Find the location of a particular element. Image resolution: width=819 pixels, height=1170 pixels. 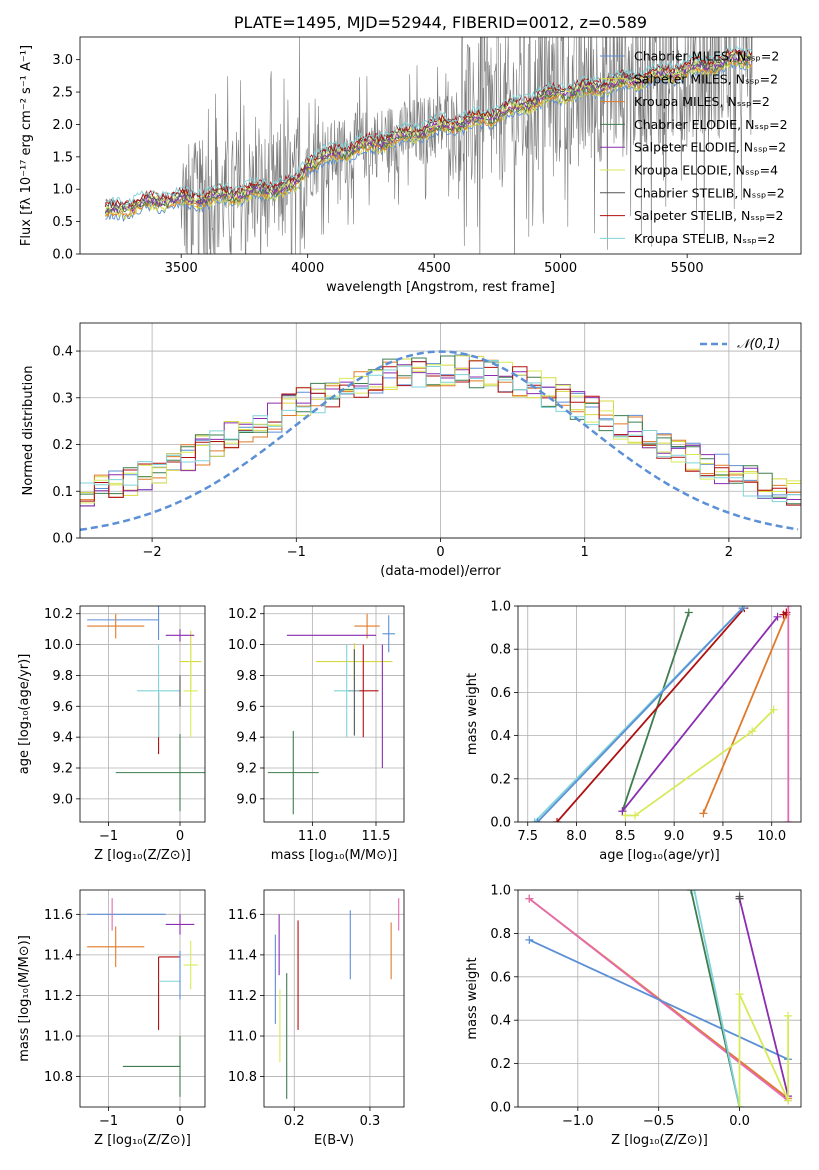

x-tick-label: 5000 is located at coordinates (560, 268).